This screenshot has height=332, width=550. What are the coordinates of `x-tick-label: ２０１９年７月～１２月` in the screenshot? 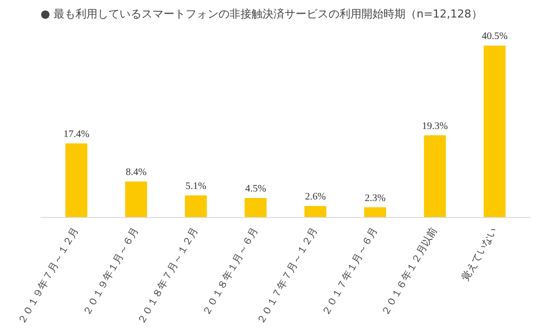 It's located at (49, 276).